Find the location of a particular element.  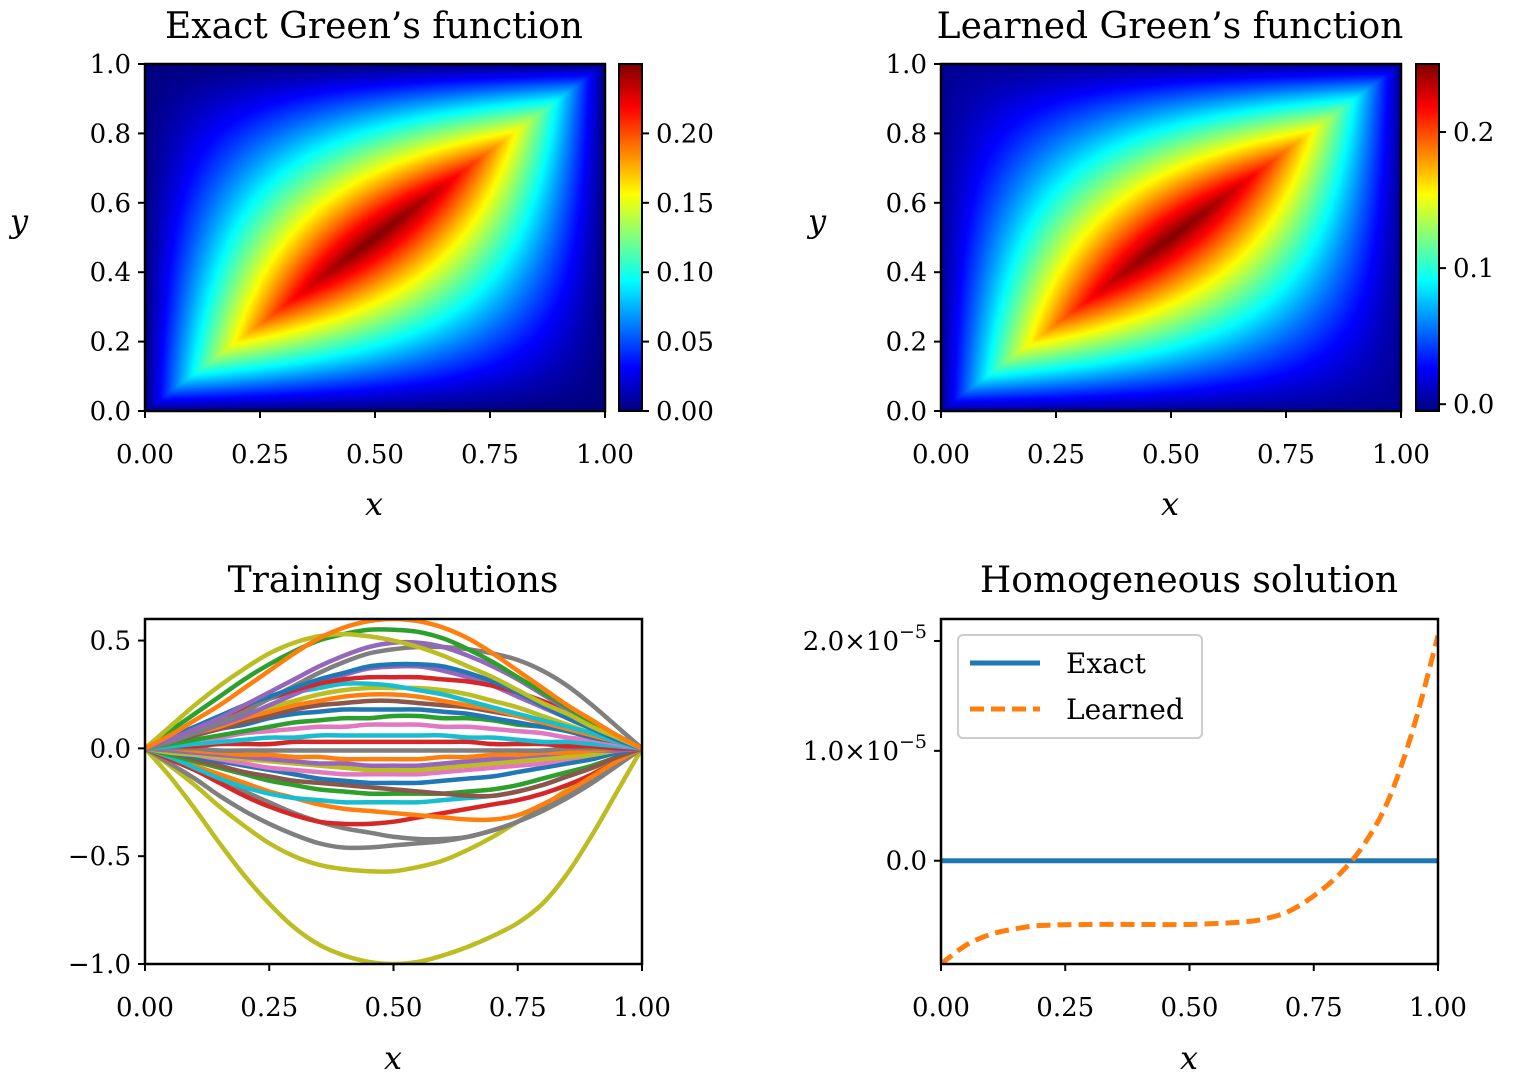

y-tick-label: −1.0 is located at coordinates (99, 965).